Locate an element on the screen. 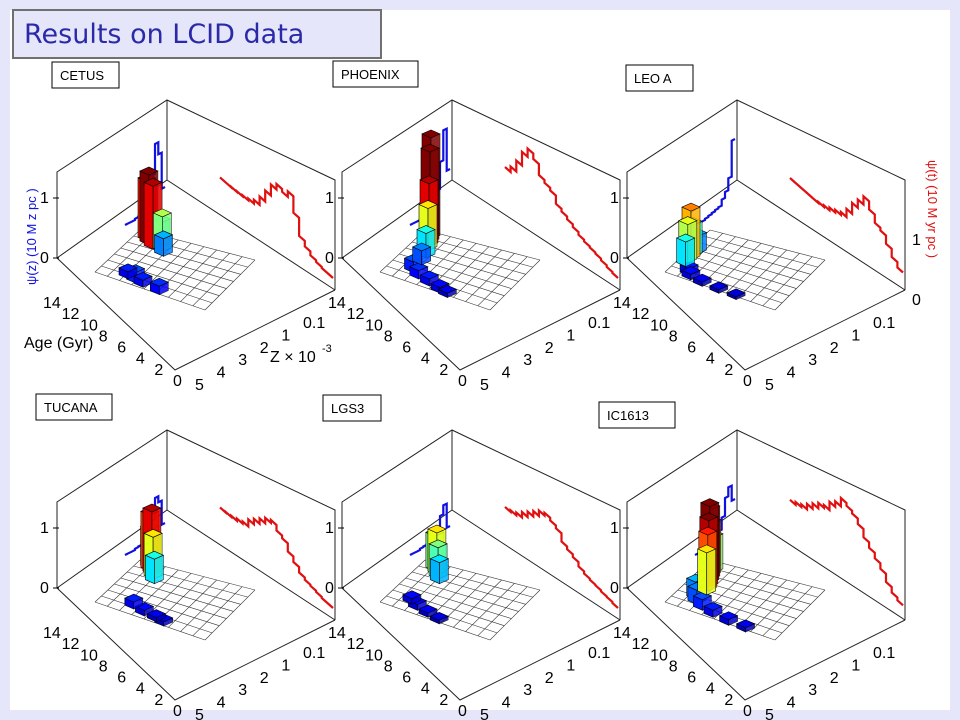 The width and height of the screenshot is (960, 720). tick-label-z: 3 is located at coordinates (527, 360).